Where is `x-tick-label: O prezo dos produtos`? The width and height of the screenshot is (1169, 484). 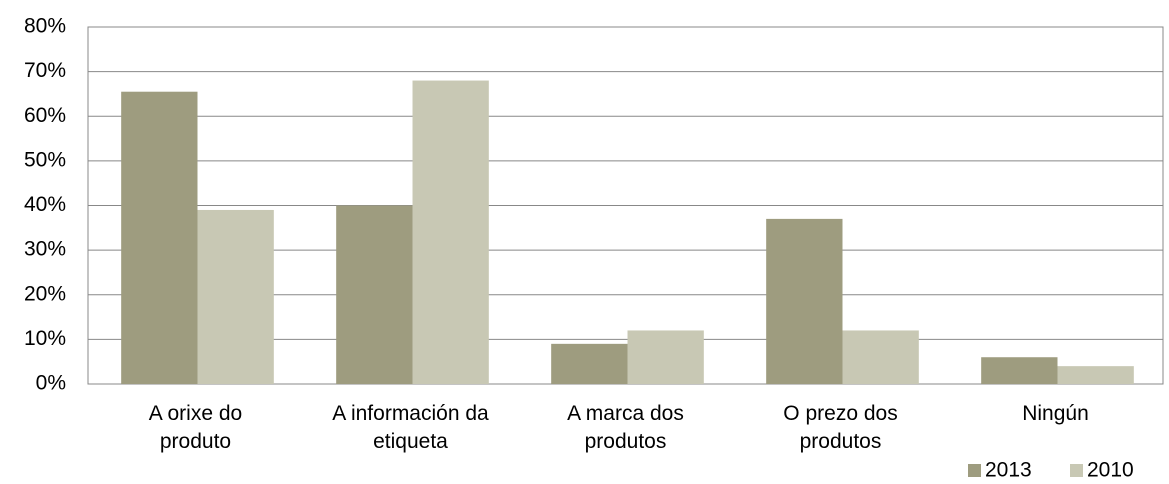
x-tick-label: O prezo dos produtos is located at coordinates (840, 427).